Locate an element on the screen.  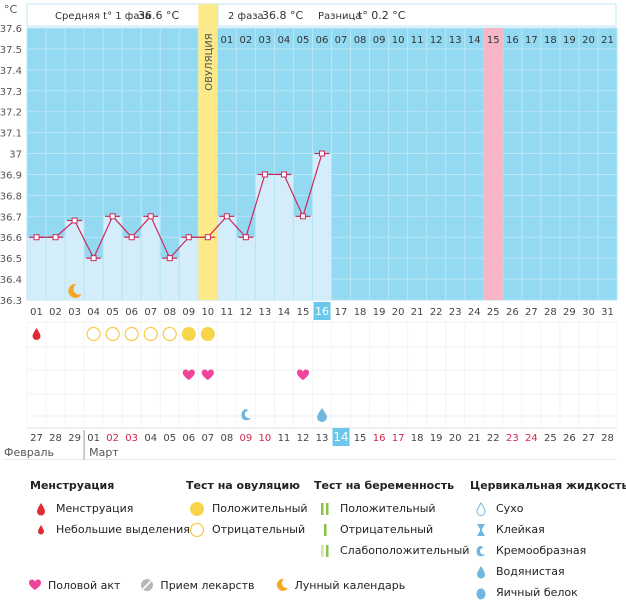
legend-label: Слабоположительный is located at coordinates (405, 550).